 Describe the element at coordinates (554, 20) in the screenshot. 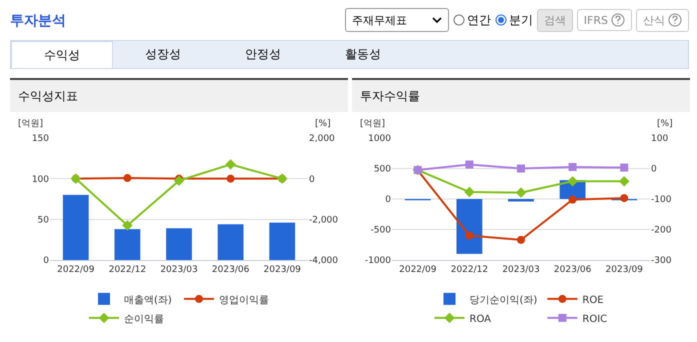

I see `text: 검색` at that location.